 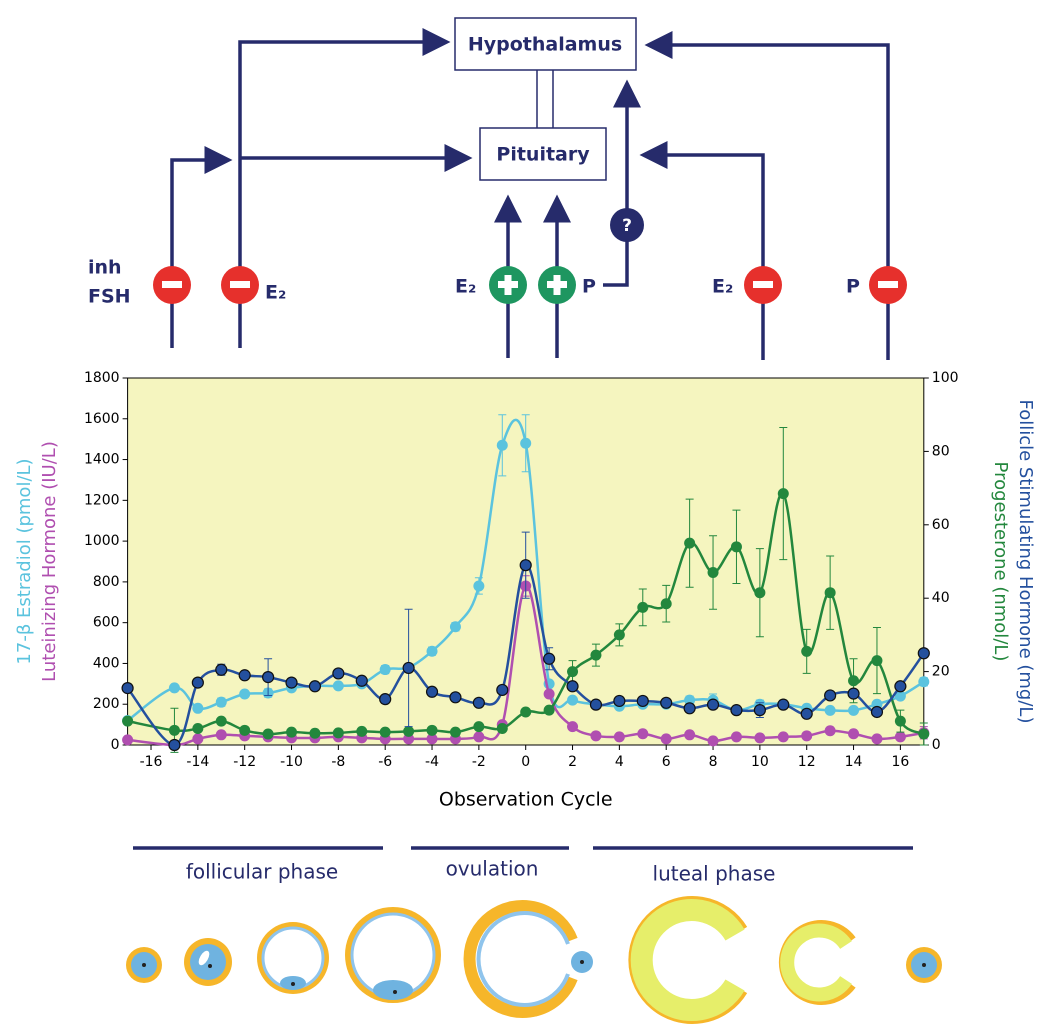 What do you see at coordinates (24, 561) in the screenshot?
I see `y-axis-label: 17-β Estradiol (pmol/L)` at bounding box center [24, 561].